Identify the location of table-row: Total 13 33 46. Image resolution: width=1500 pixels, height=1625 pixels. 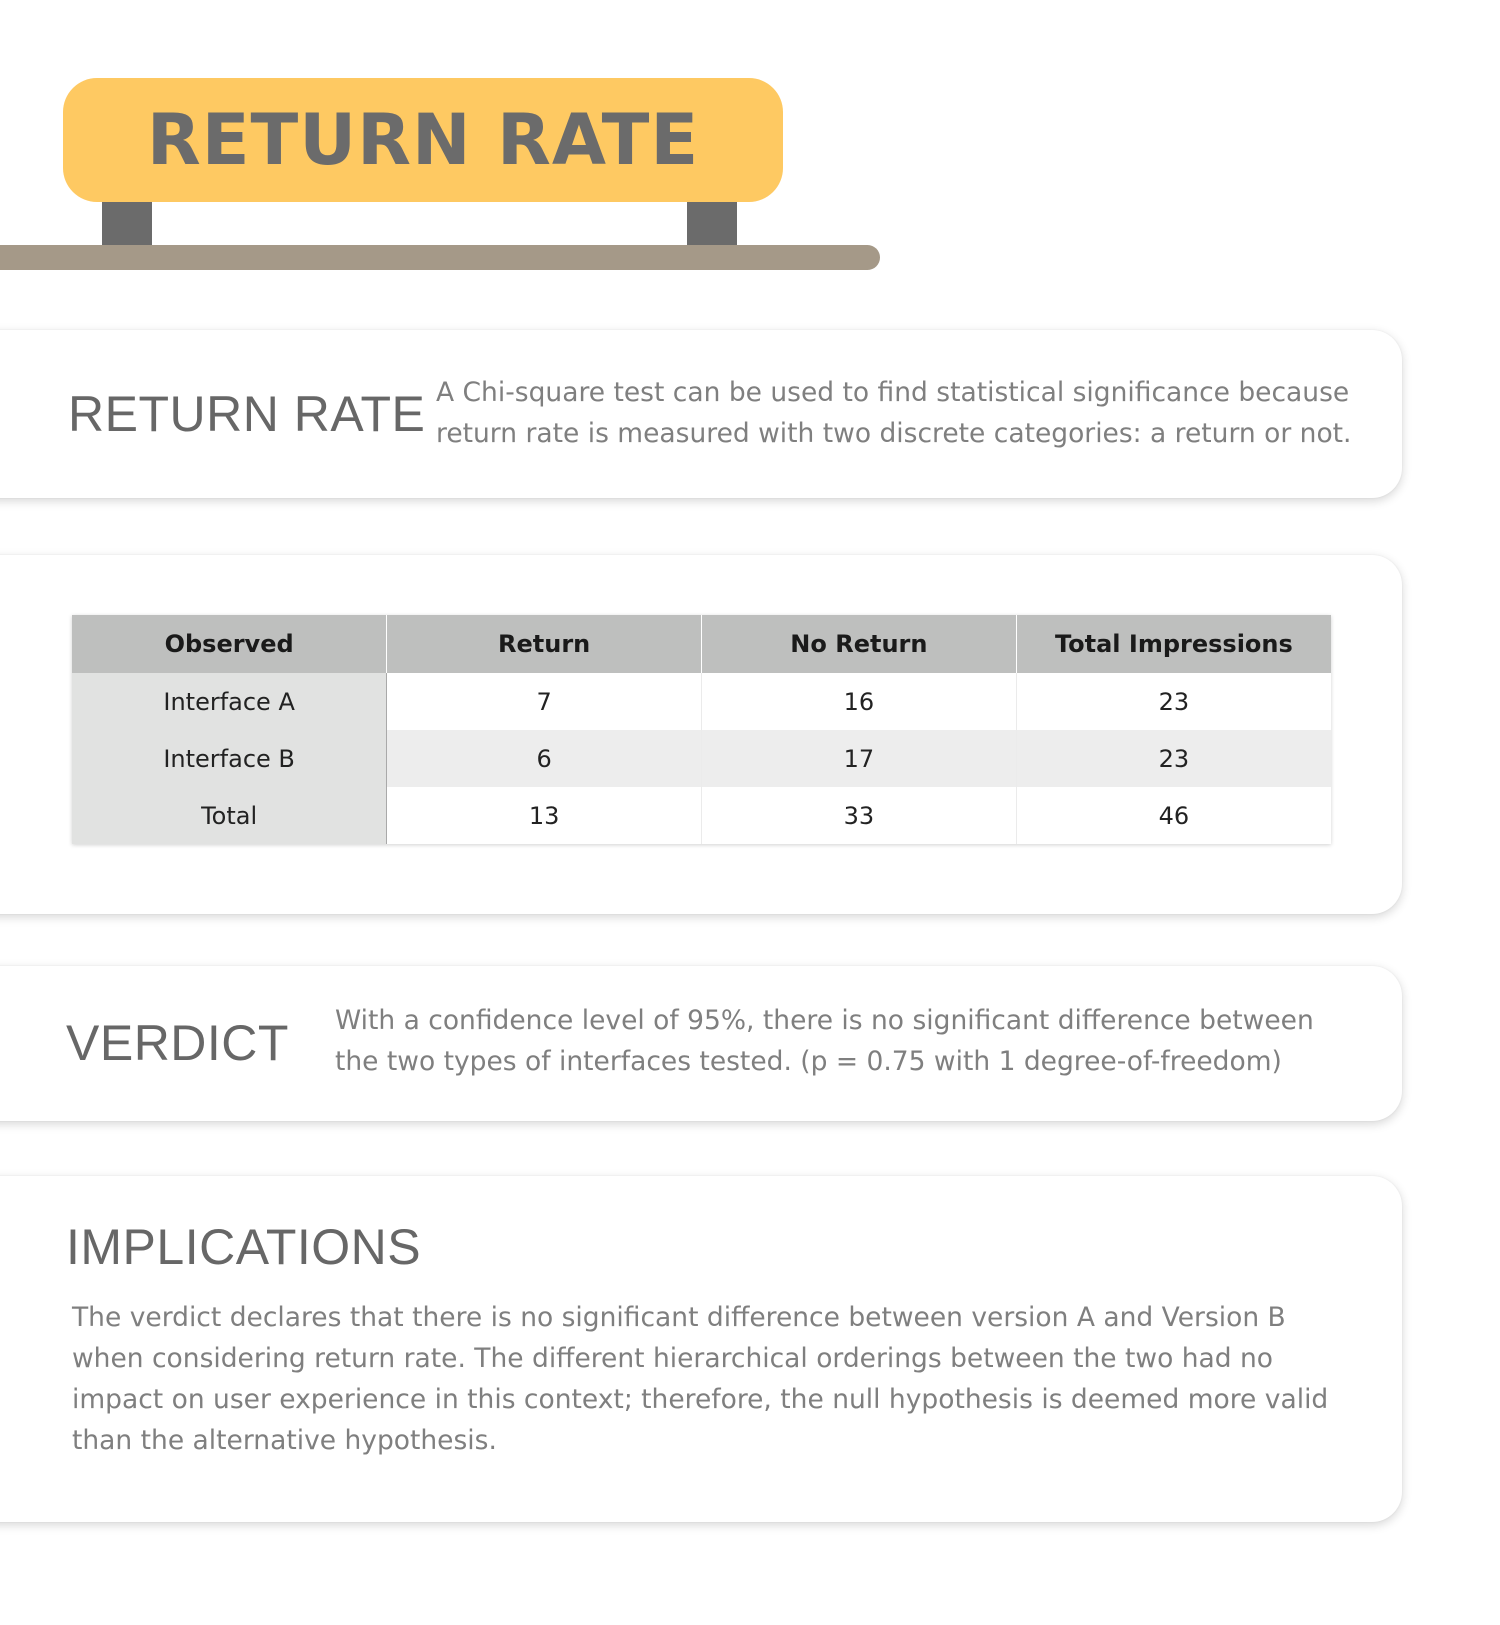
(701, 815).